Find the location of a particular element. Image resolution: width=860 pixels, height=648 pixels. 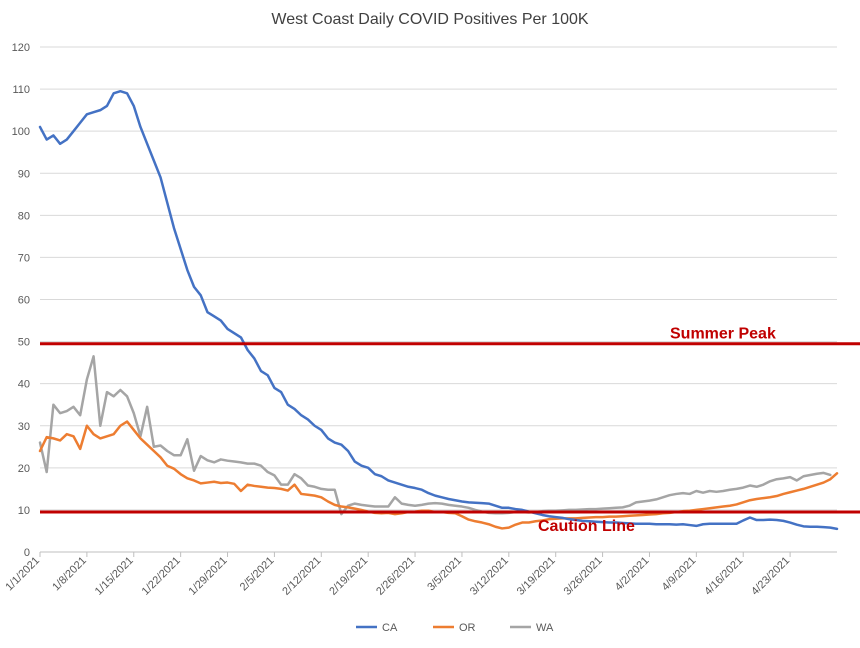

reference-line-label: Caution Line is located at coordinates (586, 526).